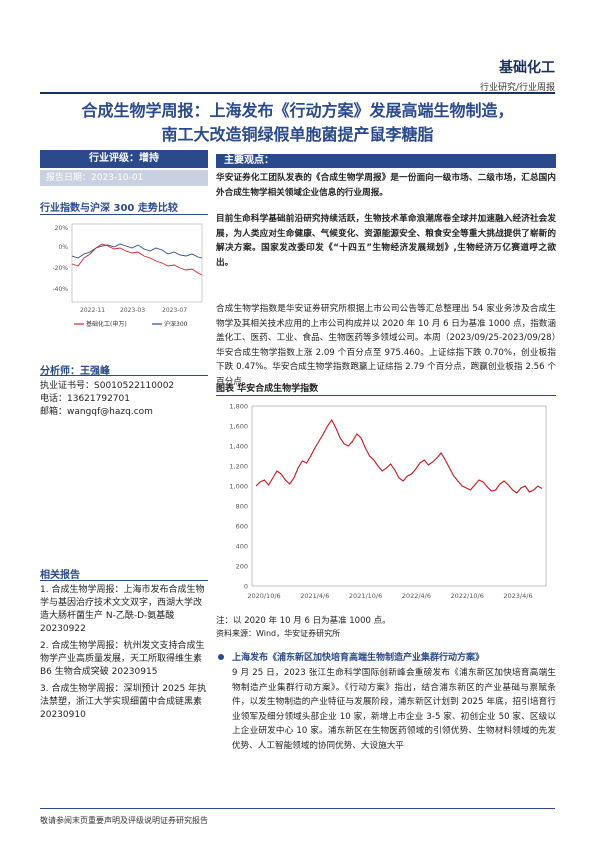  I want to click on analyst-phone: 电话：13621792701, so click(85, 399).